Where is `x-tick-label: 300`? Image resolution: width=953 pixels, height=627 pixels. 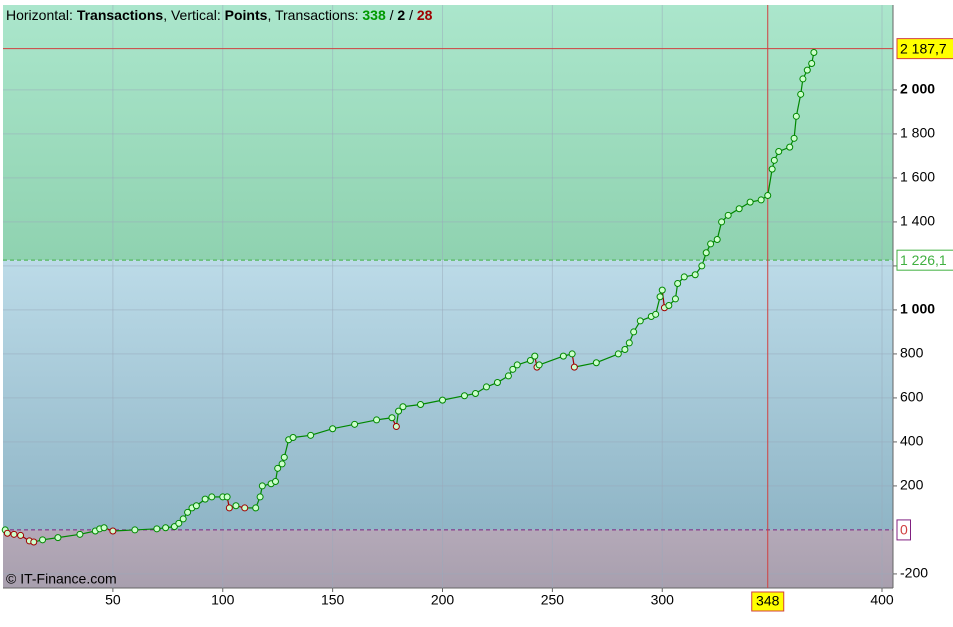
x-tick-label: 300 is located at coordinates (663, 600).